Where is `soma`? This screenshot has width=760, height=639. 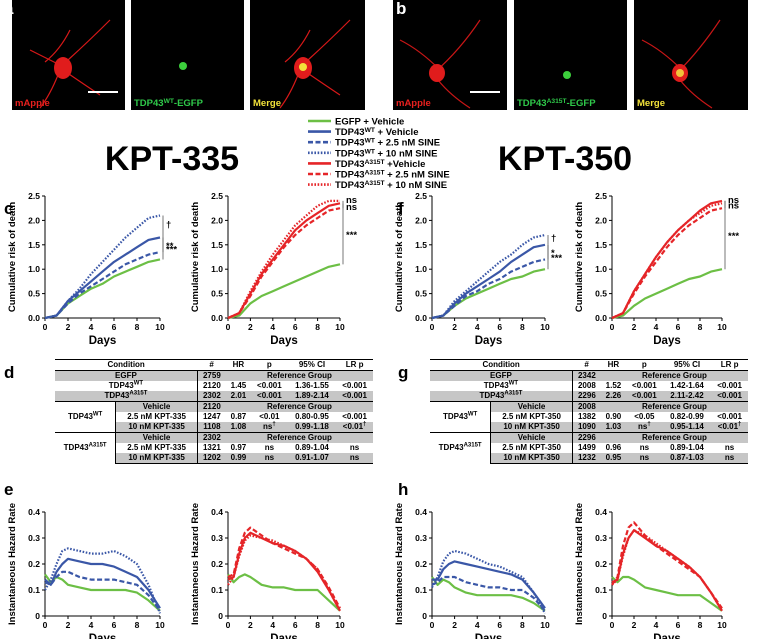 soma is located at coordinates (437, 73).